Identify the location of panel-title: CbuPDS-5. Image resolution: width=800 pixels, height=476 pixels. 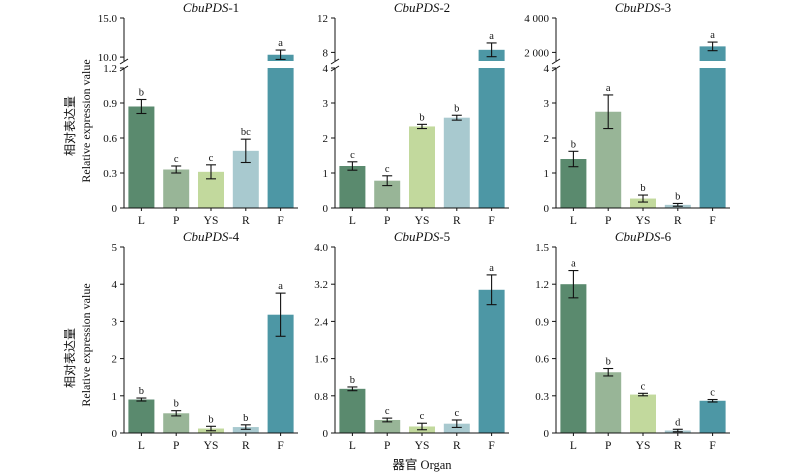
(422, 236).